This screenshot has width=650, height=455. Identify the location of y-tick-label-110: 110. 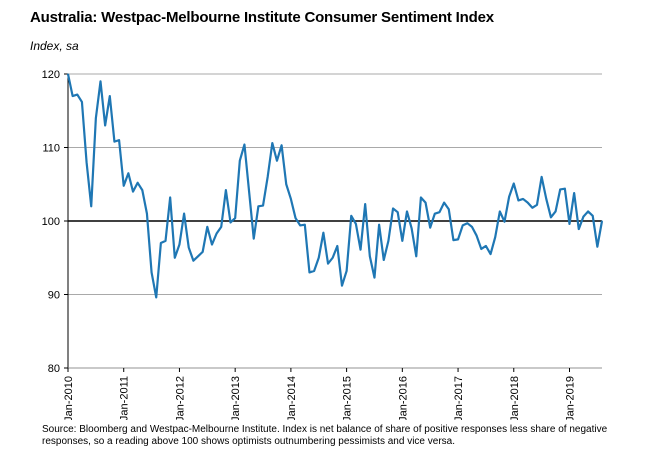
(51, 149).